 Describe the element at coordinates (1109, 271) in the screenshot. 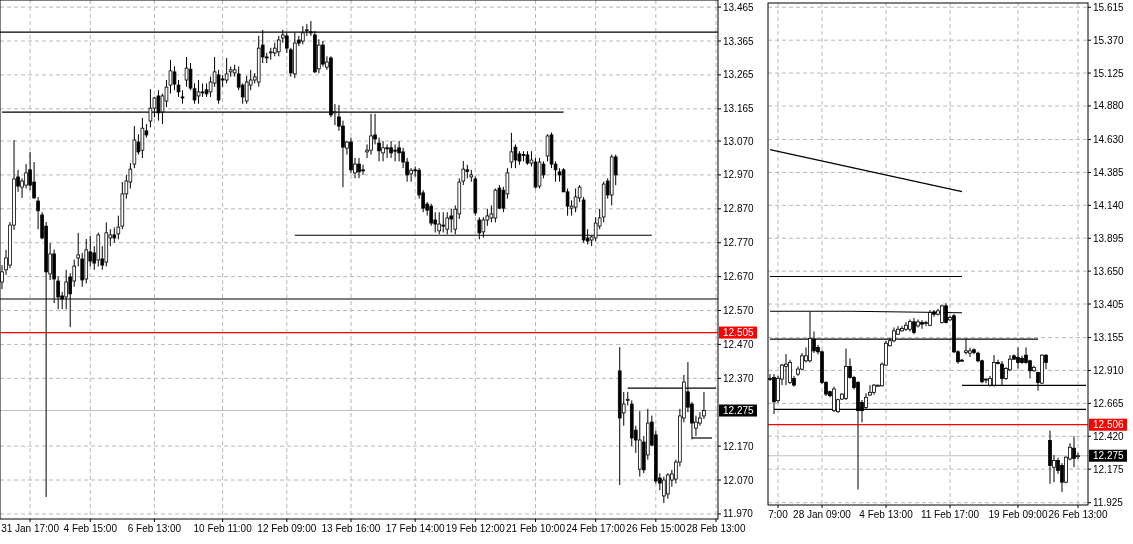

I see `y-tick-label: 13.650` at that location.